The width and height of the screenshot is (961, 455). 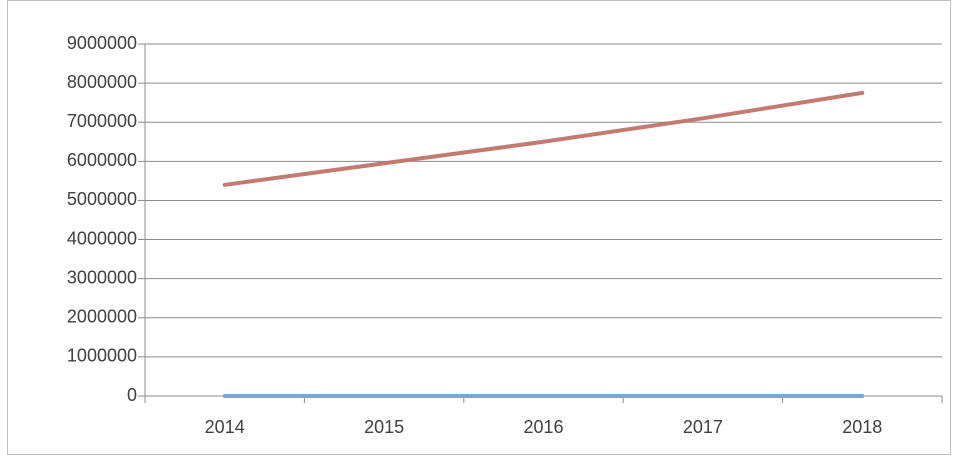 I want to click on x-tick-label: 2014, so click(x=225, y=427).